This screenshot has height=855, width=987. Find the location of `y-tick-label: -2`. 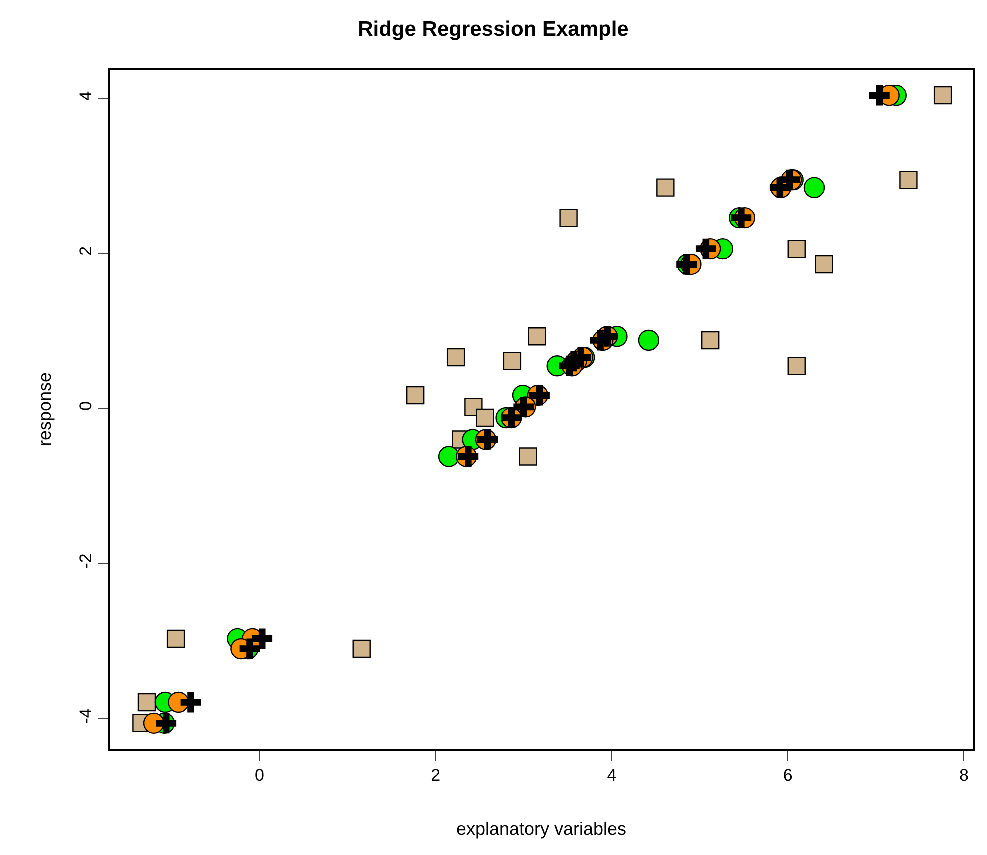

y-tick-label: -2 is located at coordinates (86, 561).